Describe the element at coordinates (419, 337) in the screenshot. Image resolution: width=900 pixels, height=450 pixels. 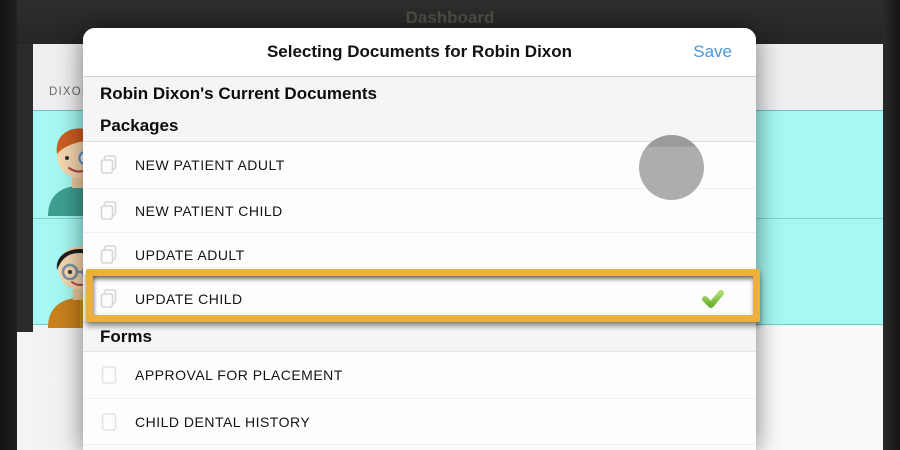
I see `forms-section-header: Forms` at that location.